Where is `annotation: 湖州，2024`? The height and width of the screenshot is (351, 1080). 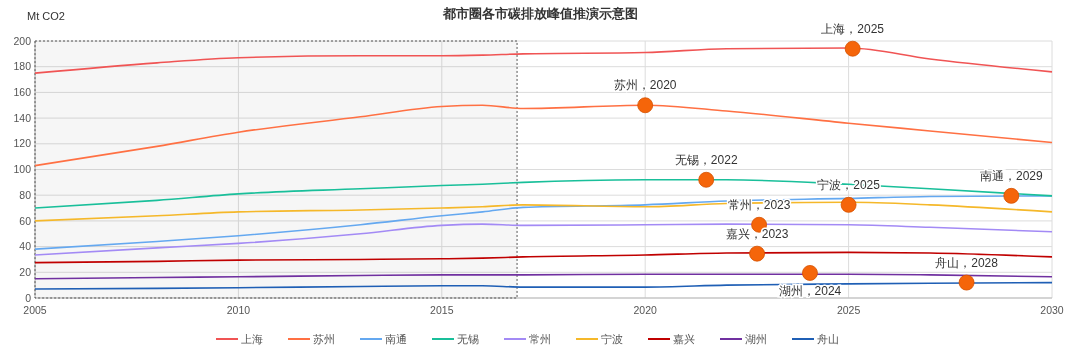
annotation: 湖州，2024 is located at coordinates (810, 290).